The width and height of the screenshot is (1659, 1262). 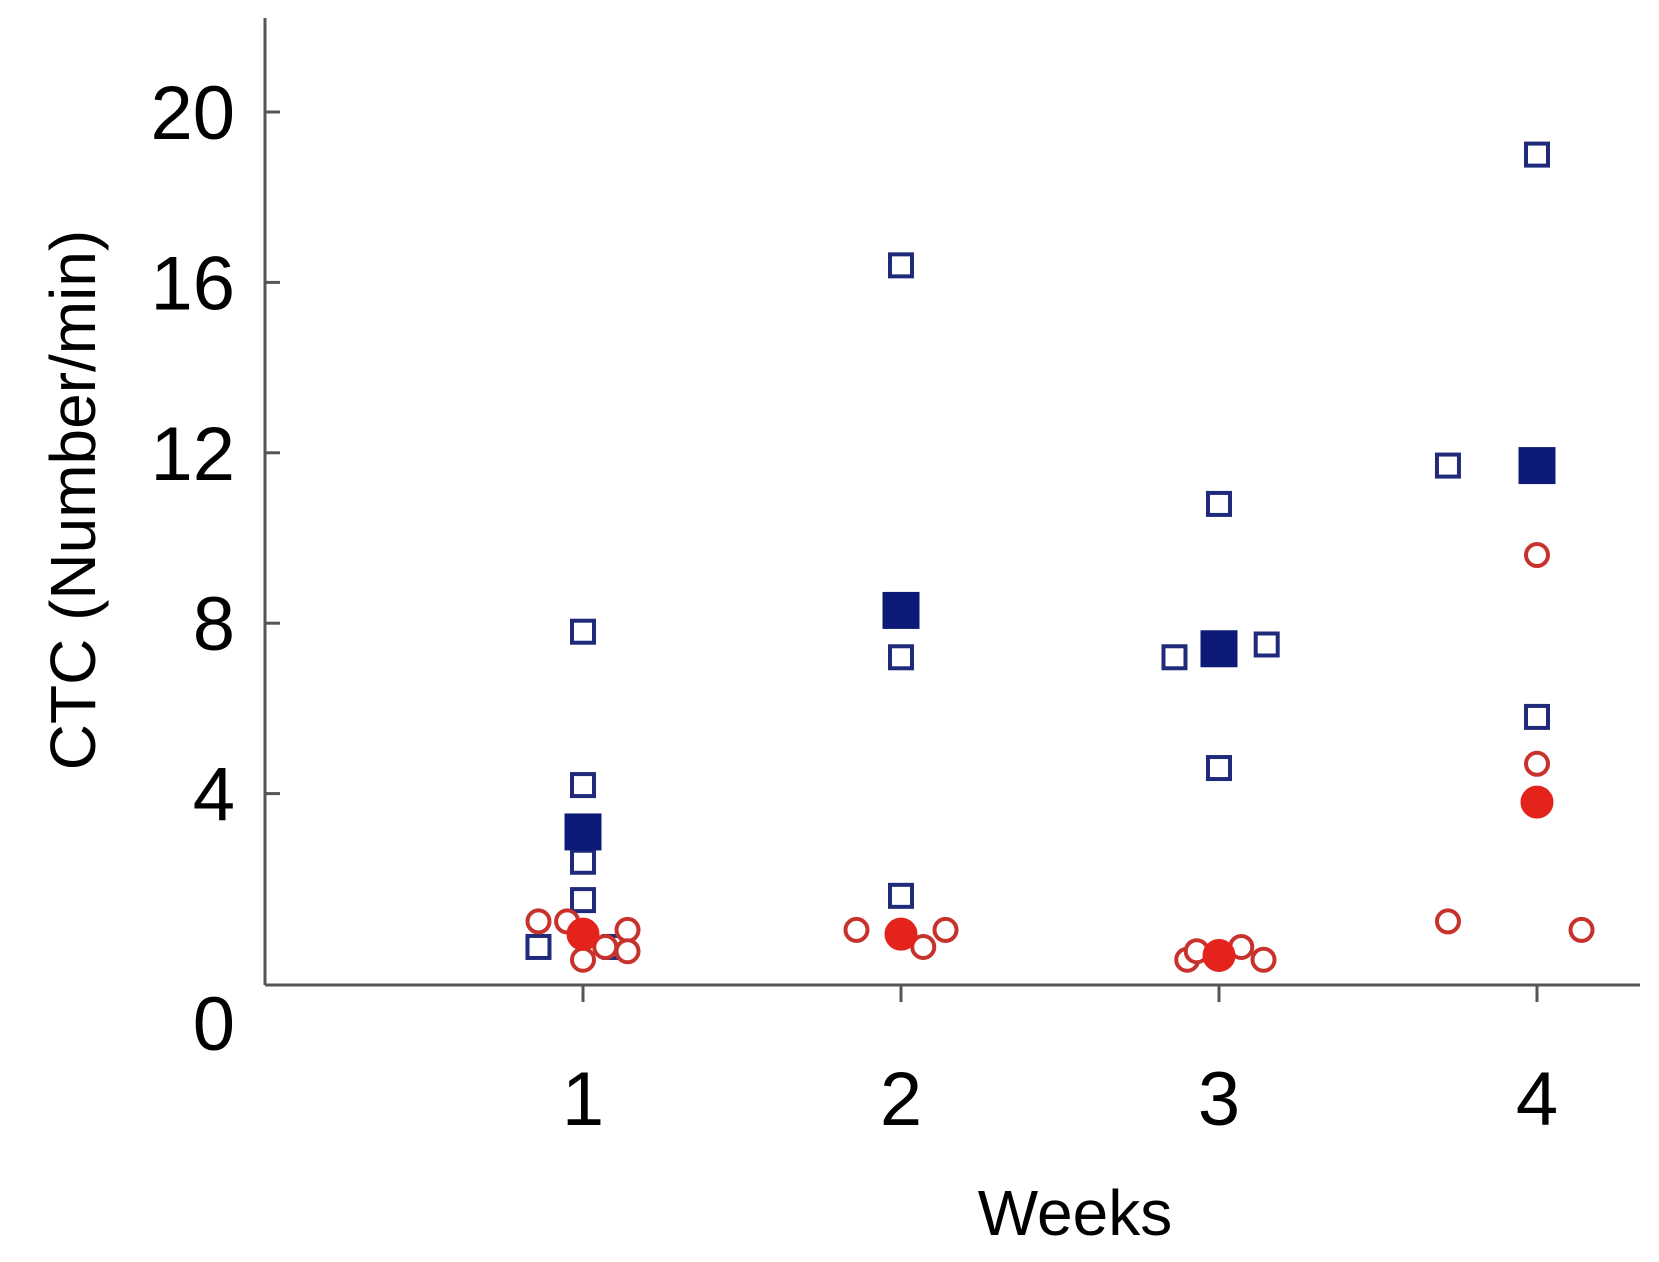 I want to click on x-tick-label: 4, so click(x=1537, y=1099).